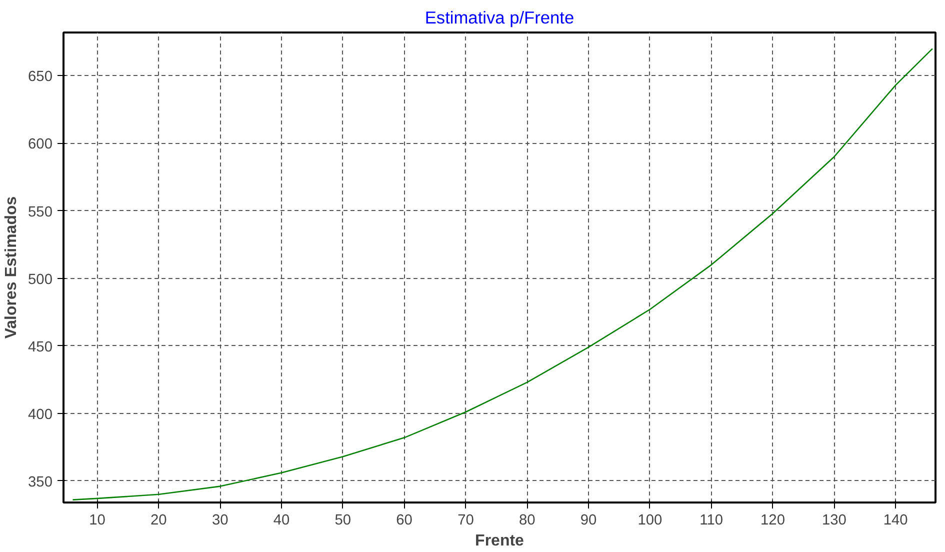  I want to click on chart-title: Estimativa p/Frente, so click(499, 18).